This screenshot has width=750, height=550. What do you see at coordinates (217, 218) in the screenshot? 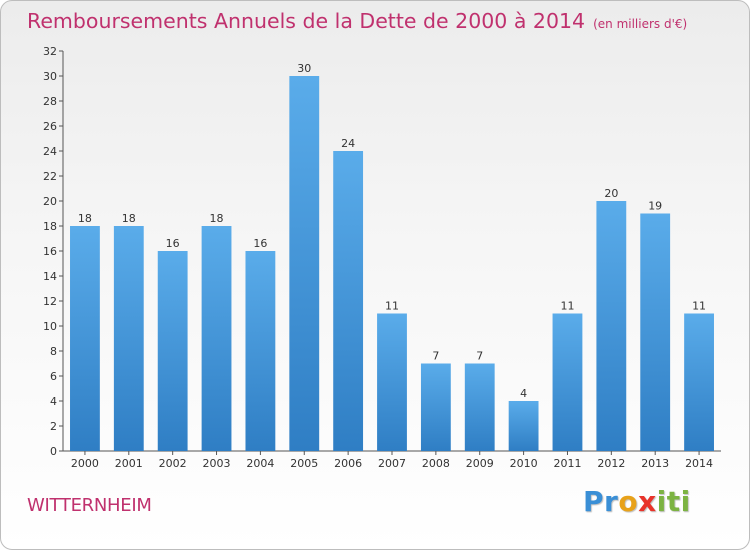
I see `value-label-2003: 18` at bounding box center [217, 218].